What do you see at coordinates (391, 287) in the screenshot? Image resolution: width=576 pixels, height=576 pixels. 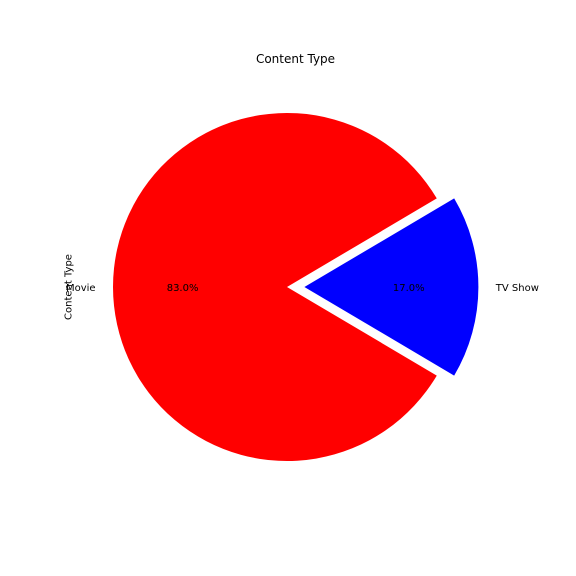 I see `pie-slice-tv-show` at bounding box center [391, 287].